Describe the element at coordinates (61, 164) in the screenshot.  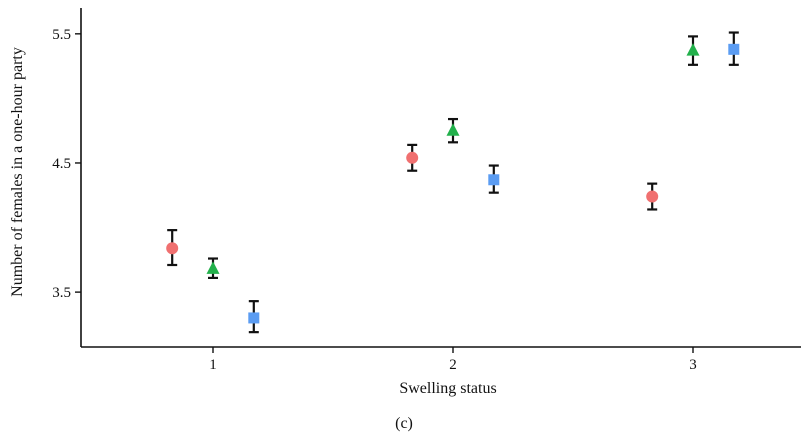
I see `y-tick-label: 4.5` at that location.